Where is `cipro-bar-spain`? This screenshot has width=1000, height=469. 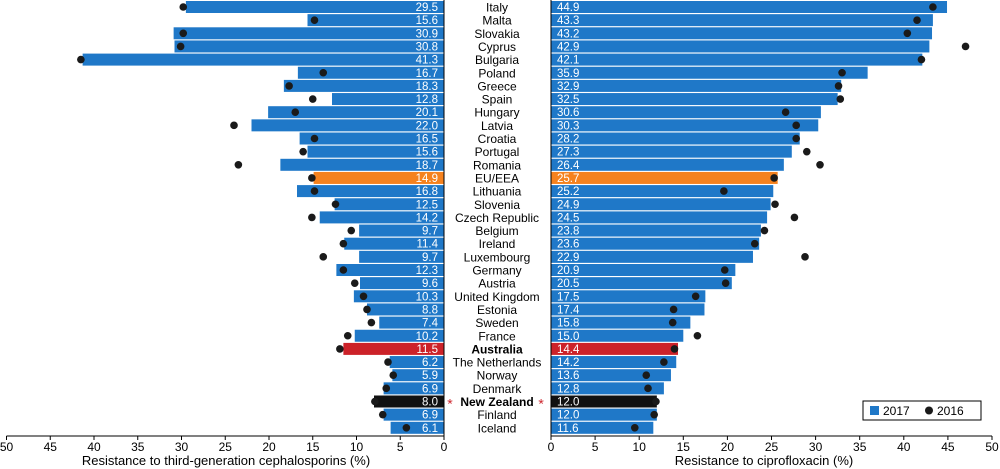
cipro-bar-spain is located at coordinates (694, 99).